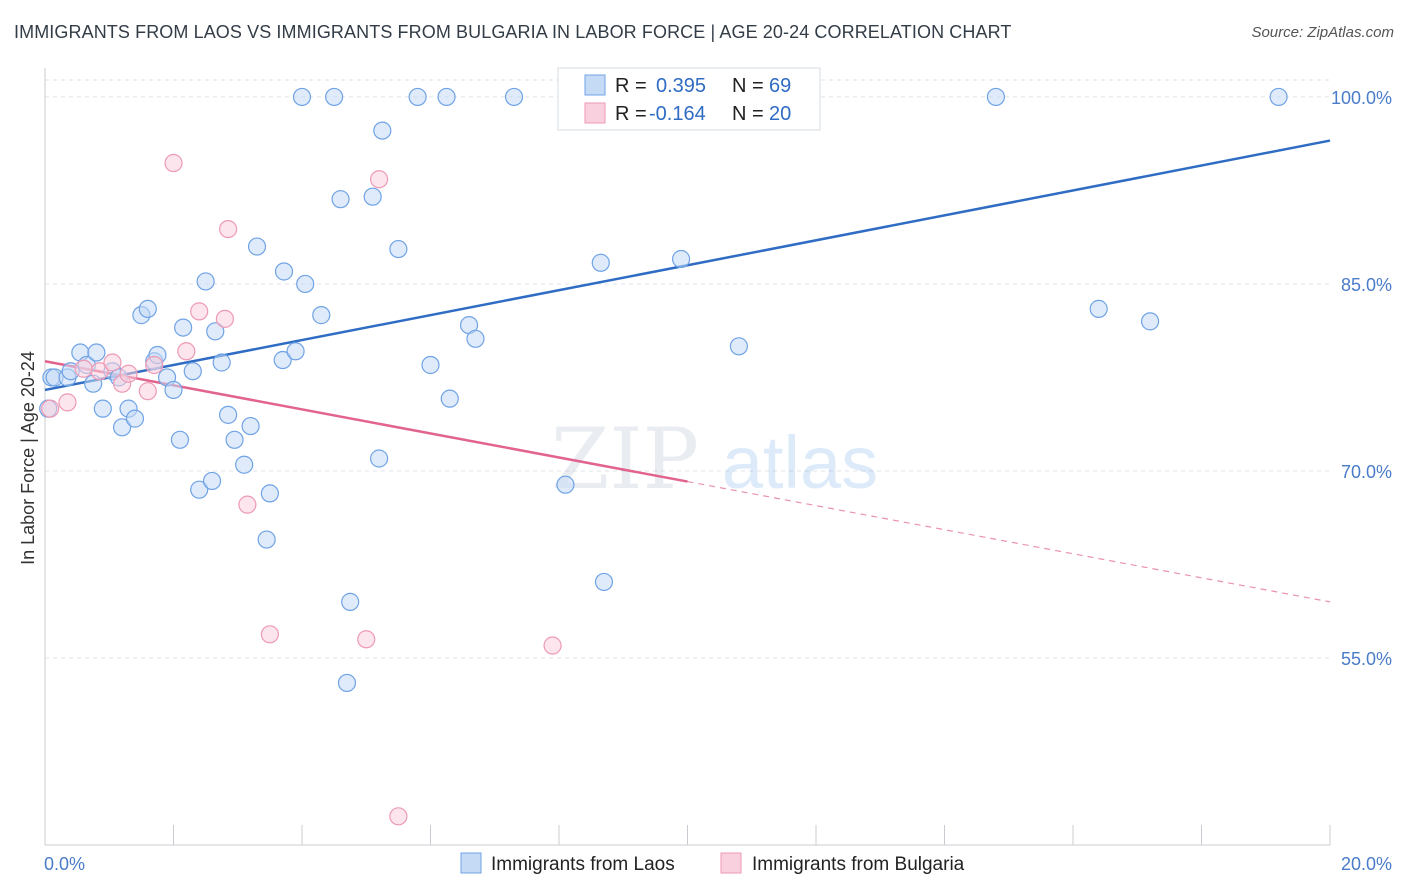 The width and height of the screenshot is (1406, 892). What do you see at coordinates (677, 114) in the screenshot?
I see `legend-r-value-bulgaria: -0.164` at bounding box center [677, 114].